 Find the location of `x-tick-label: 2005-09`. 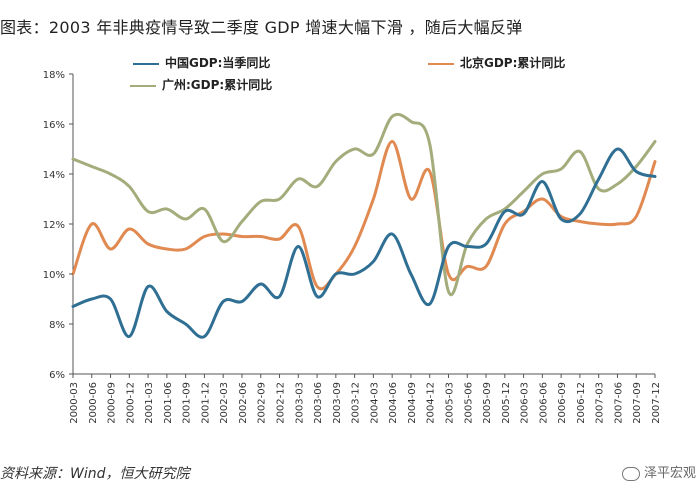

x-tick-label: 2005-09 is located at coordinates (487, 403).